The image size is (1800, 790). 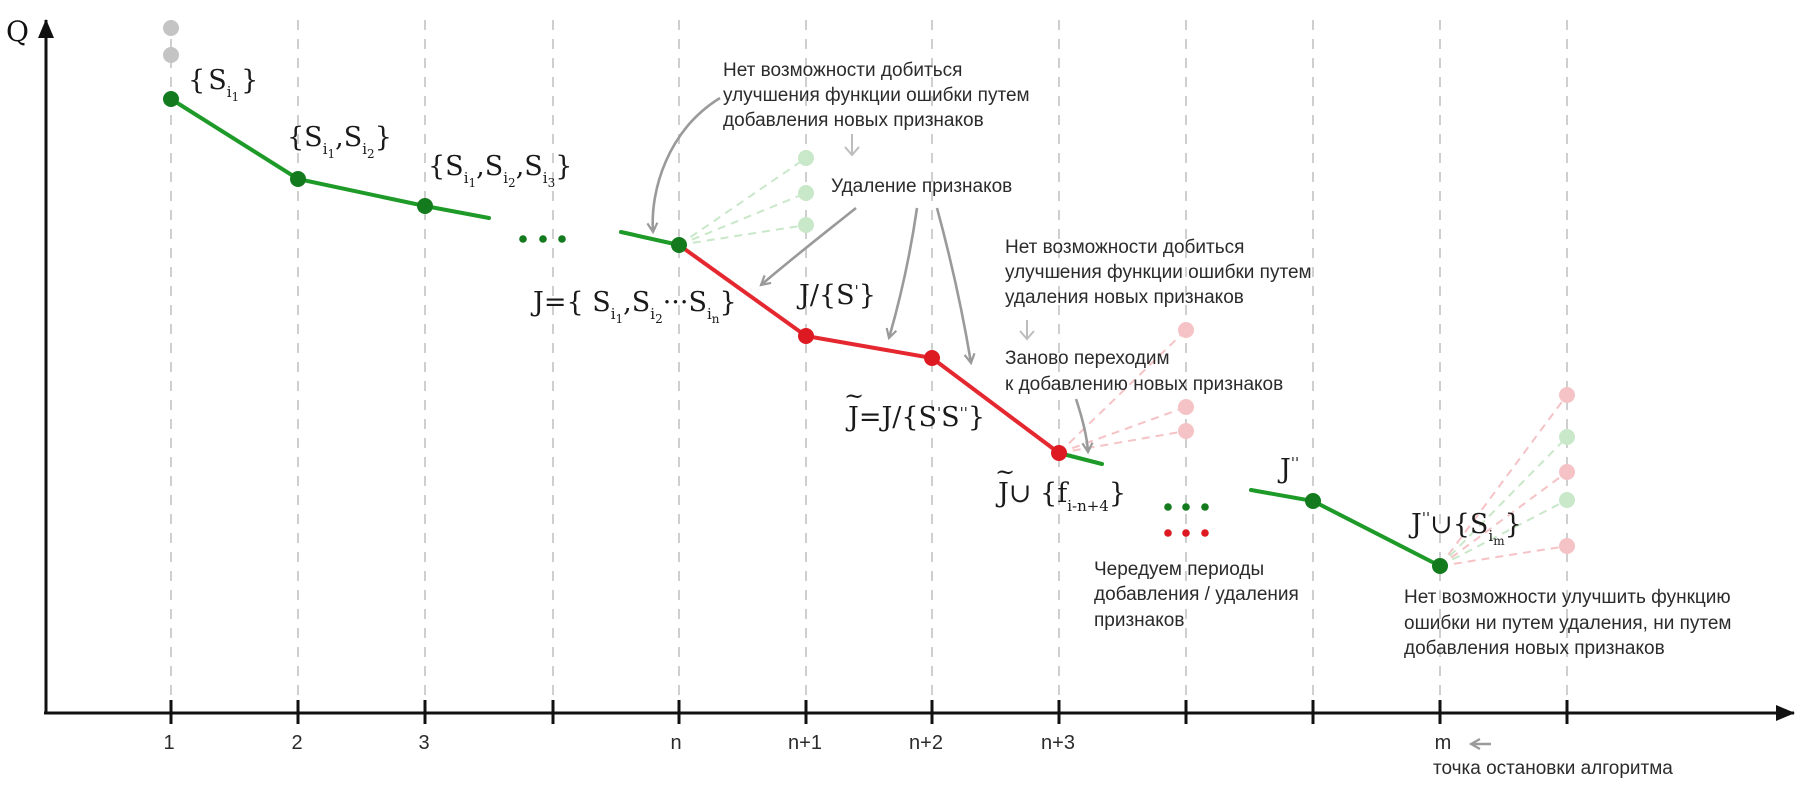 I want to click on label-tilde-mark: ~, so click(x=854, y=396).